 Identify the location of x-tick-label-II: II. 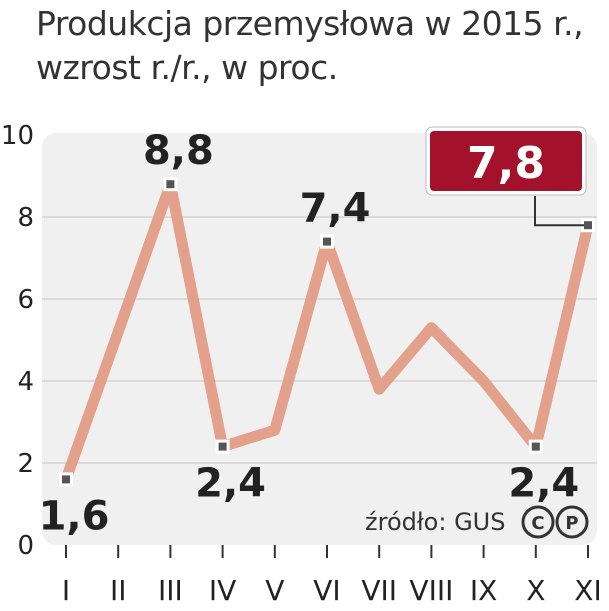
(118, 590).